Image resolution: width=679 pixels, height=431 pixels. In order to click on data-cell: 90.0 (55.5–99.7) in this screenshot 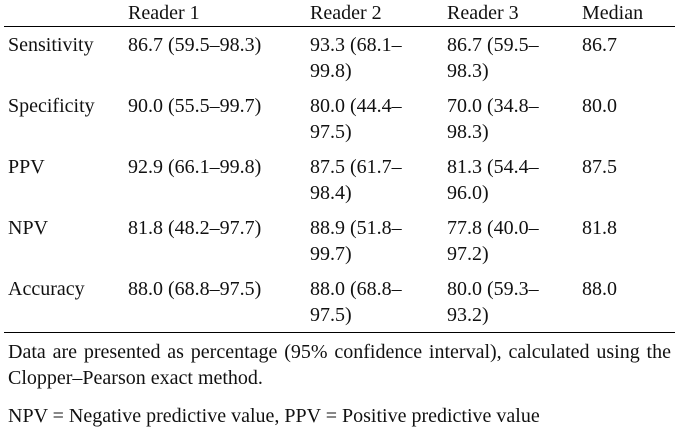, I will do `click(195, 106)`.